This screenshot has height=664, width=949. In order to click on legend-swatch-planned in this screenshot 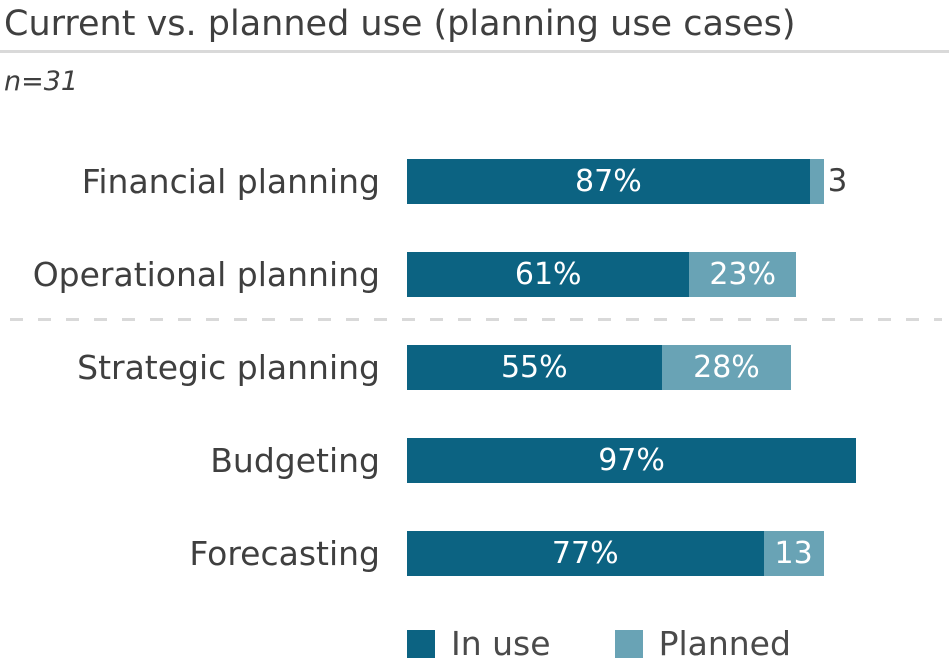, I will do `click(628, 643)`.